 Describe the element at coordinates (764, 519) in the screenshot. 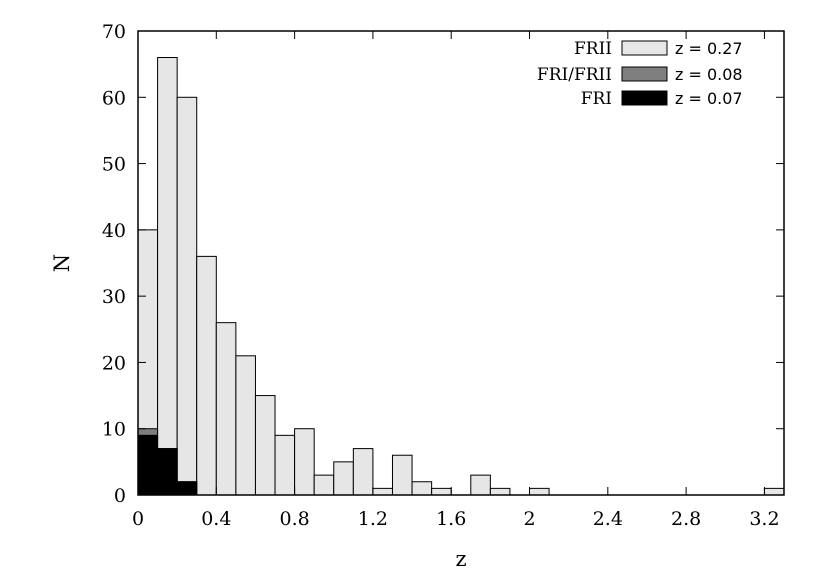

I see `x-tick-label: 3.2` at that location.